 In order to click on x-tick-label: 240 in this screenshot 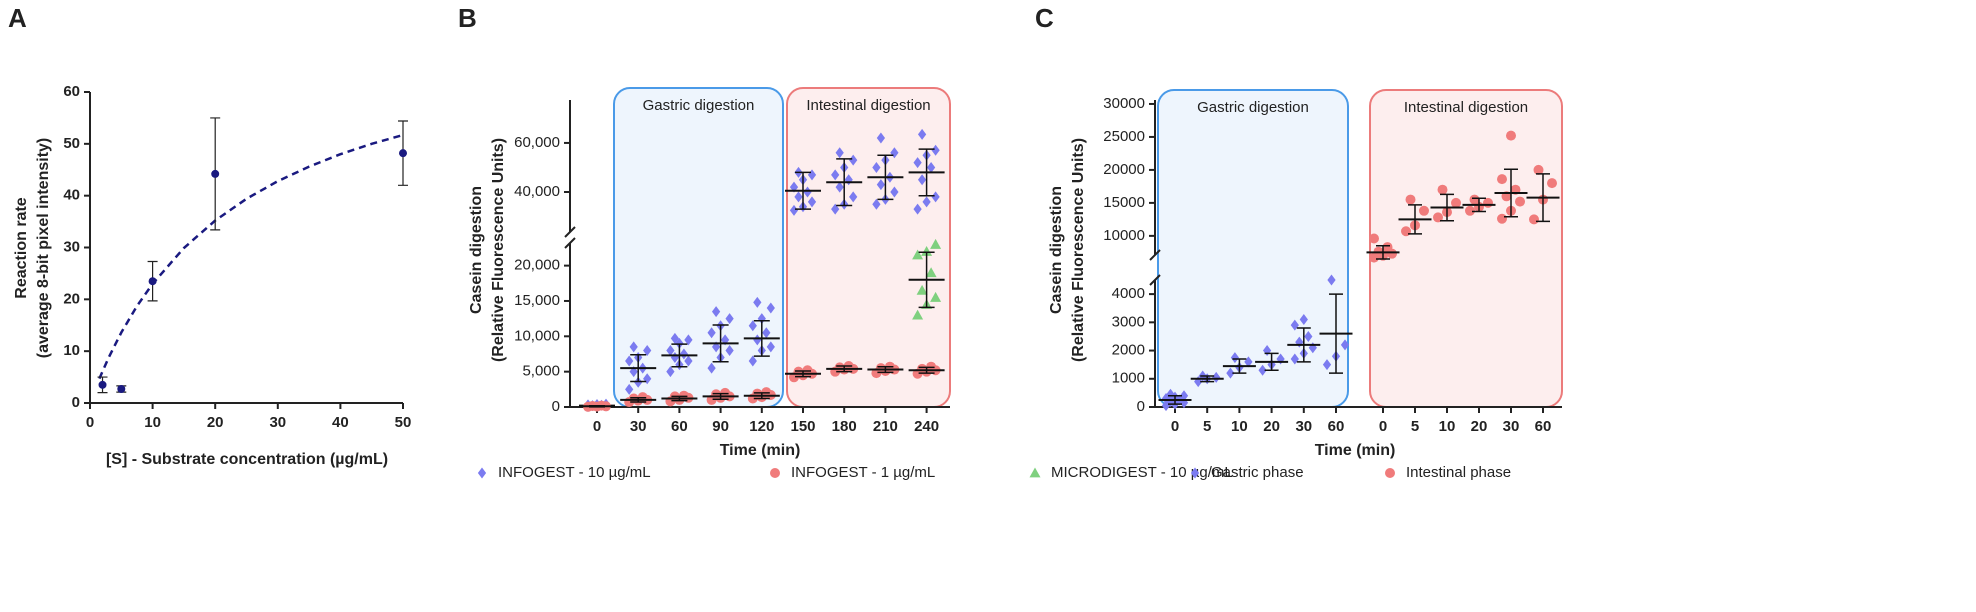, I will do `click(926, 426)`.